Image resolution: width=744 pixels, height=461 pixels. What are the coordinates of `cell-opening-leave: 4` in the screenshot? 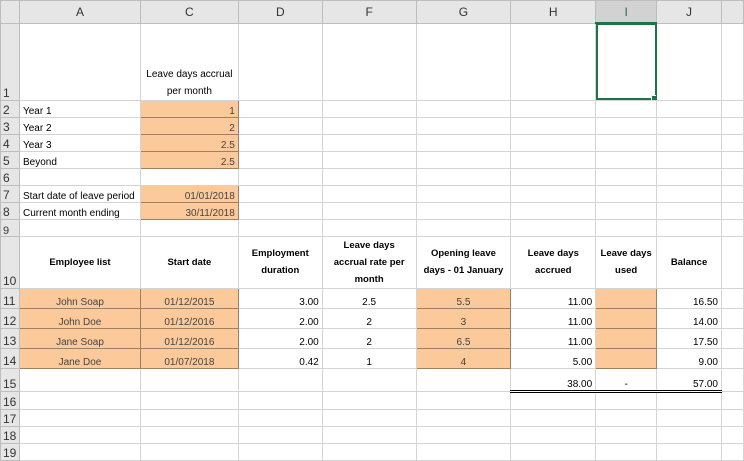 It's located at (463, 358).